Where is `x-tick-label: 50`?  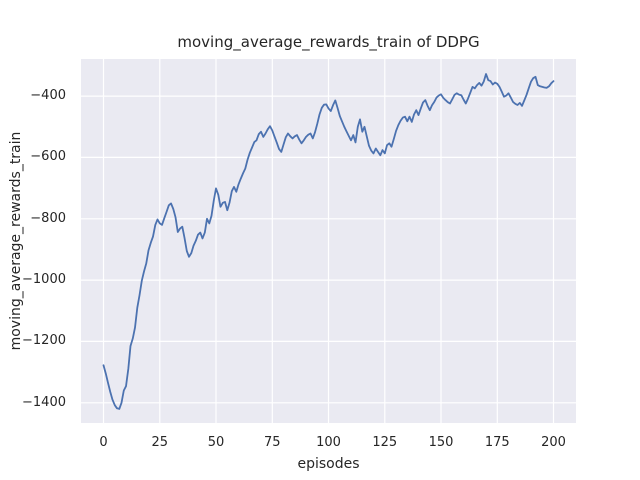
x-tick-label: 50 is located at coordinates (216, 442).